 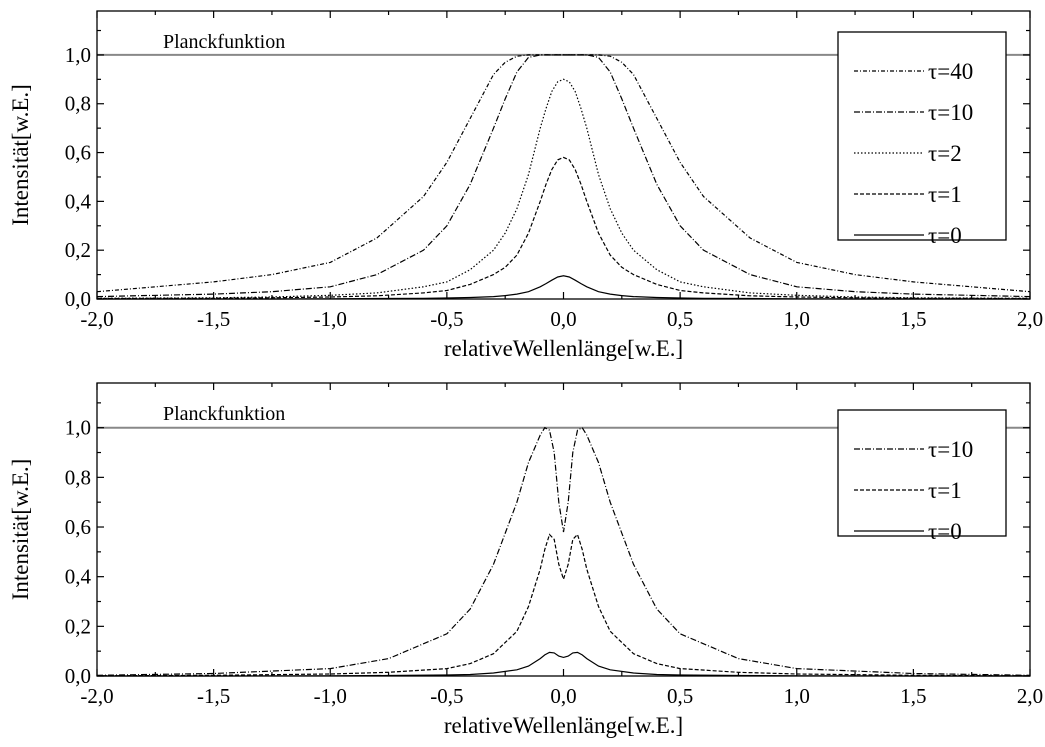 What do you see at coordinates (945, 153) in the screenshot?
I see `legend-label-tau-2: τ=2` at bounding box center [945, 153].